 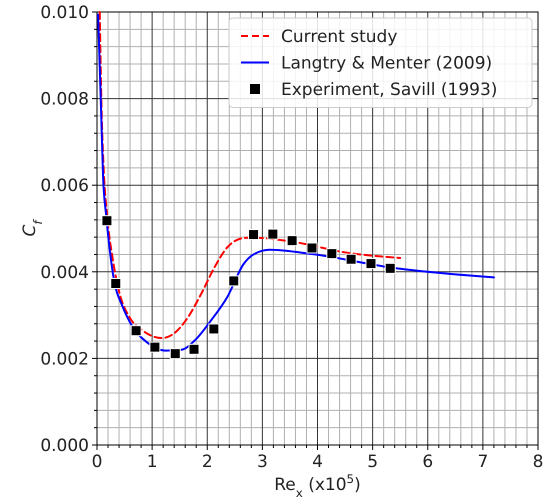 I want to click on x-axis-title: Re$_{x}$ (x10$^{5}$), so click(x=317, y=486).